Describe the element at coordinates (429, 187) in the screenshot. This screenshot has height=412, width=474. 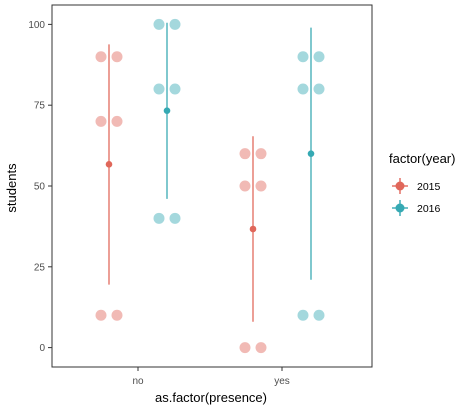
I see `legend-label: 2015` at that location.